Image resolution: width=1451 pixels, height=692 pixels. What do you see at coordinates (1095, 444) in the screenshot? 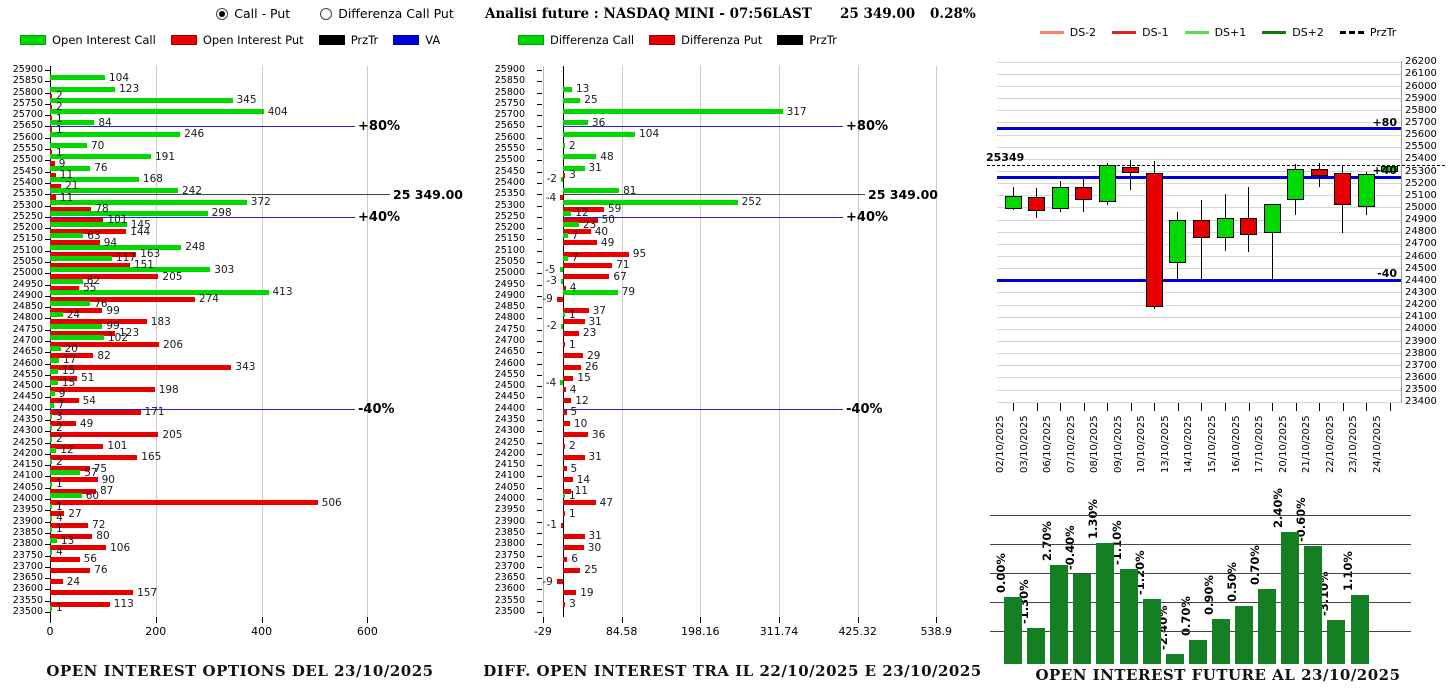
I see `date-label: 08/10/2025` at bounding box center [1095, 444].